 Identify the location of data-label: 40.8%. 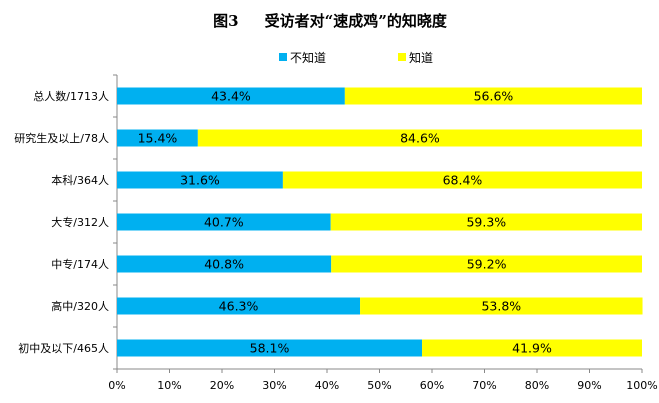
(224, 264).